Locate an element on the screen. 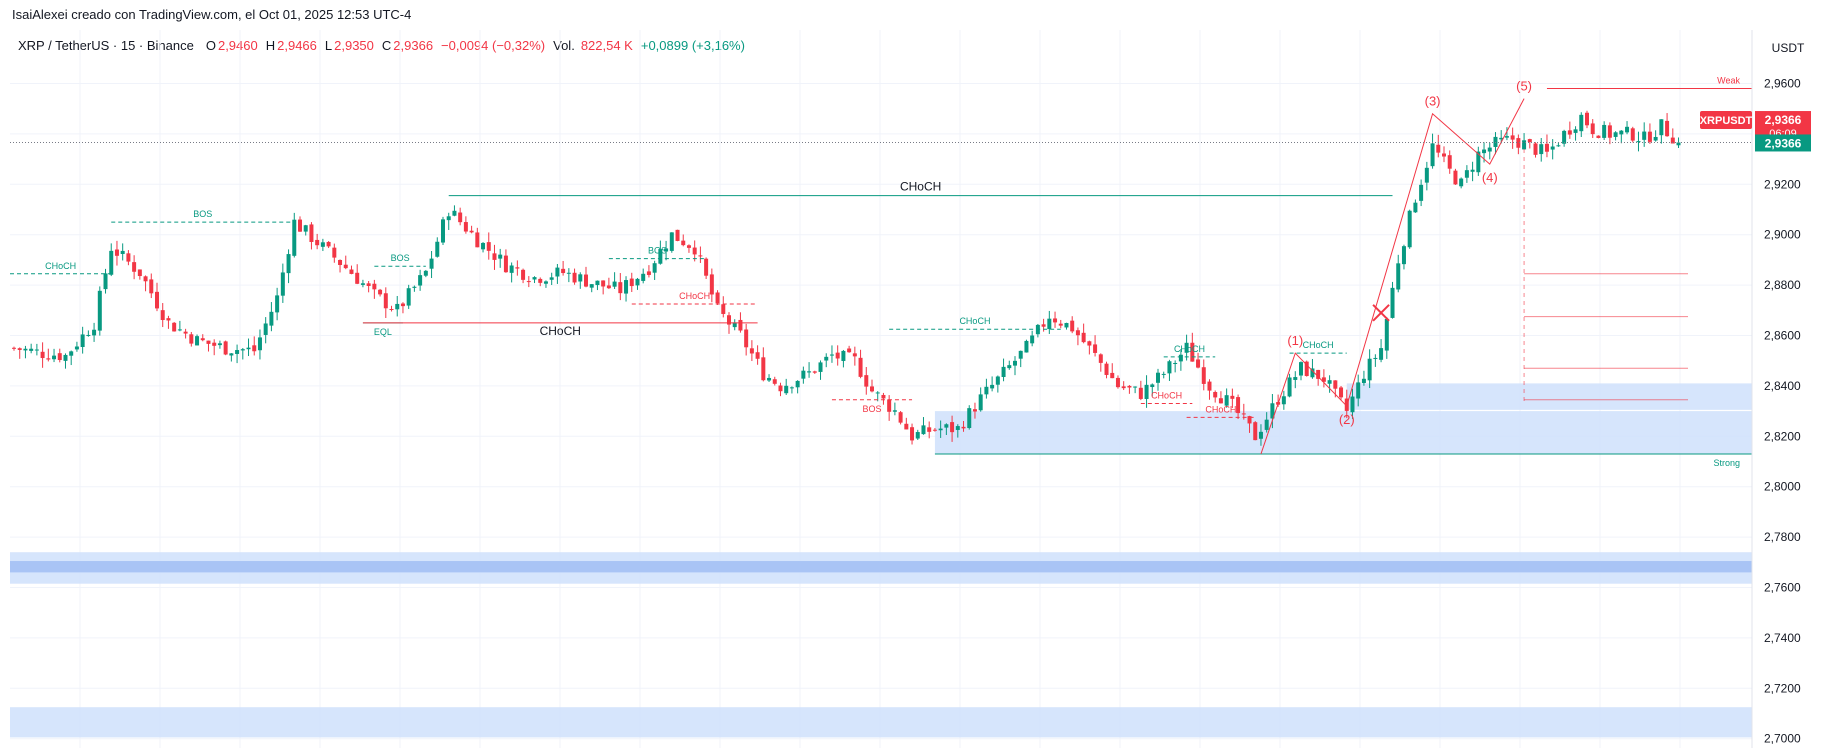  y-tick-label: 2,8800 is located at coordinates (1782, 285).